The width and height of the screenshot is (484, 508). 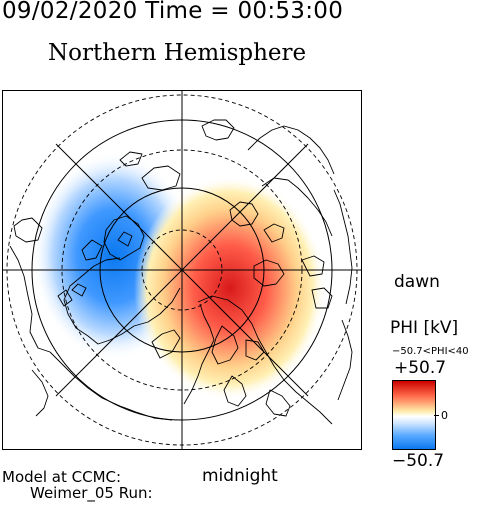 I want to click on colorbar-min: −50.7, so click(x=418, y=461).